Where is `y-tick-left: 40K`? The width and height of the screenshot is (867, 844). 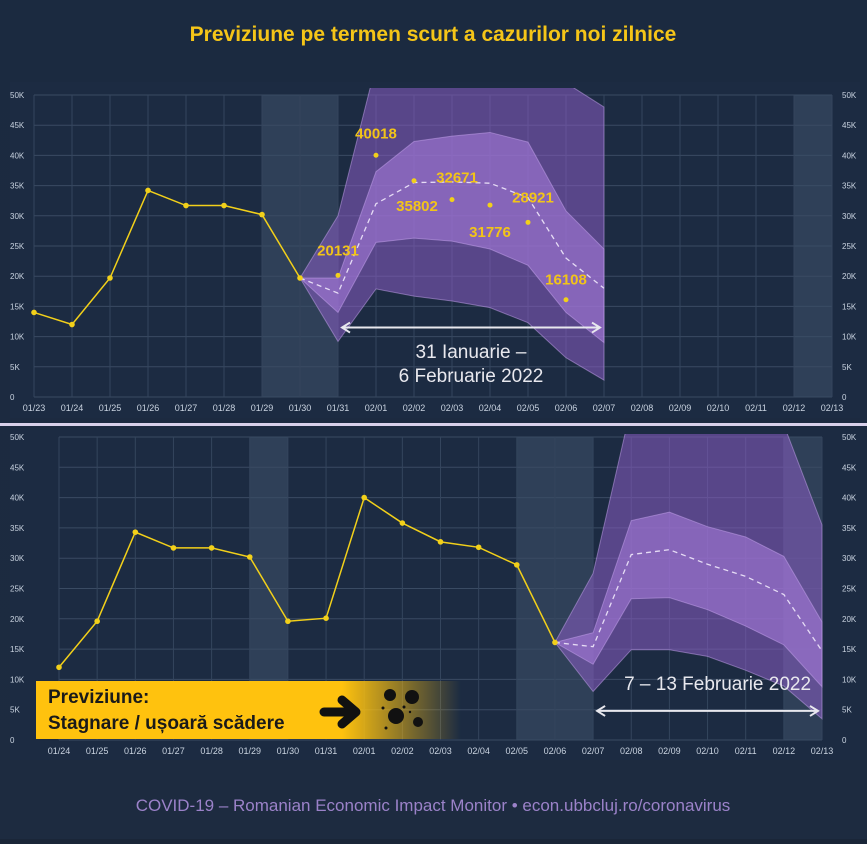
y-tick-left: 40K is located at coordinates (17, 155).